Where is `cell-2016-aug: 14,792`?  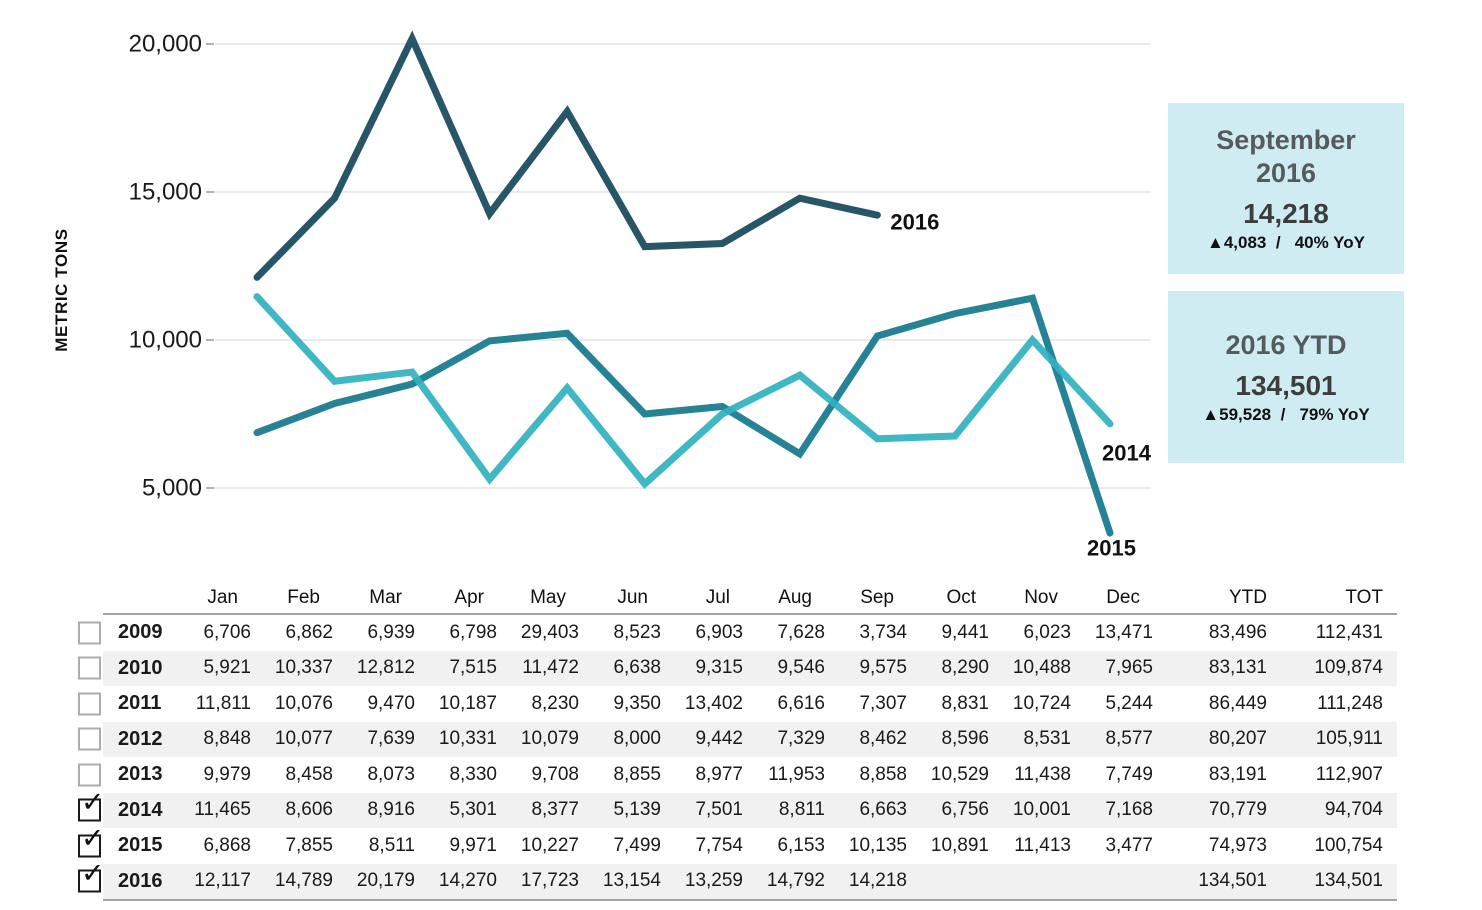 cell-2016-aug: 14,792 is located at coordinates (795, 881).